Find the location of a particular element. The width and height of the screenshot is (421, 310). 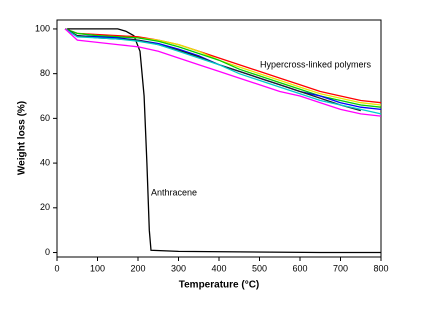

x-axis-label: Temperature (°C) is located at coordinates (219, 285).